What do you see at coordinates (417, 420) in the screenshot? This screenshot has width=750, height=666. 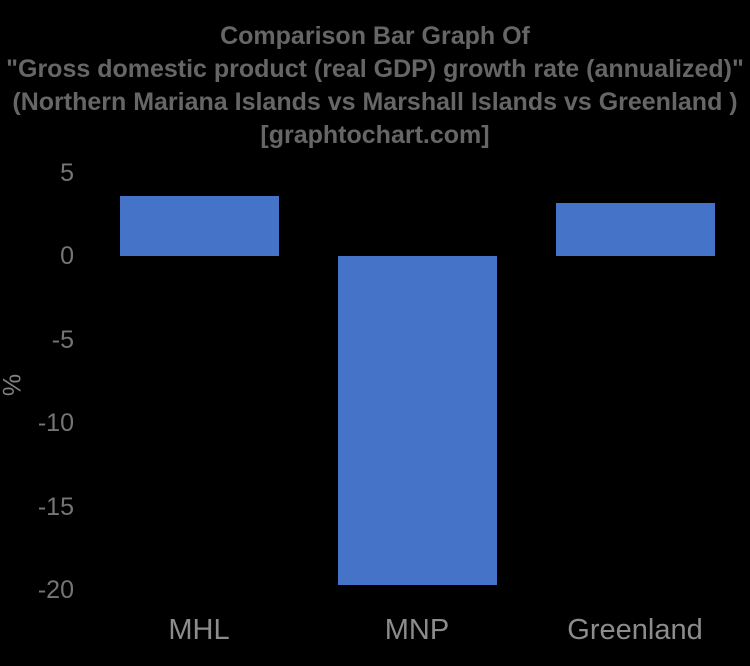 I see `bar-mnp` at bounding box center [417, 420].